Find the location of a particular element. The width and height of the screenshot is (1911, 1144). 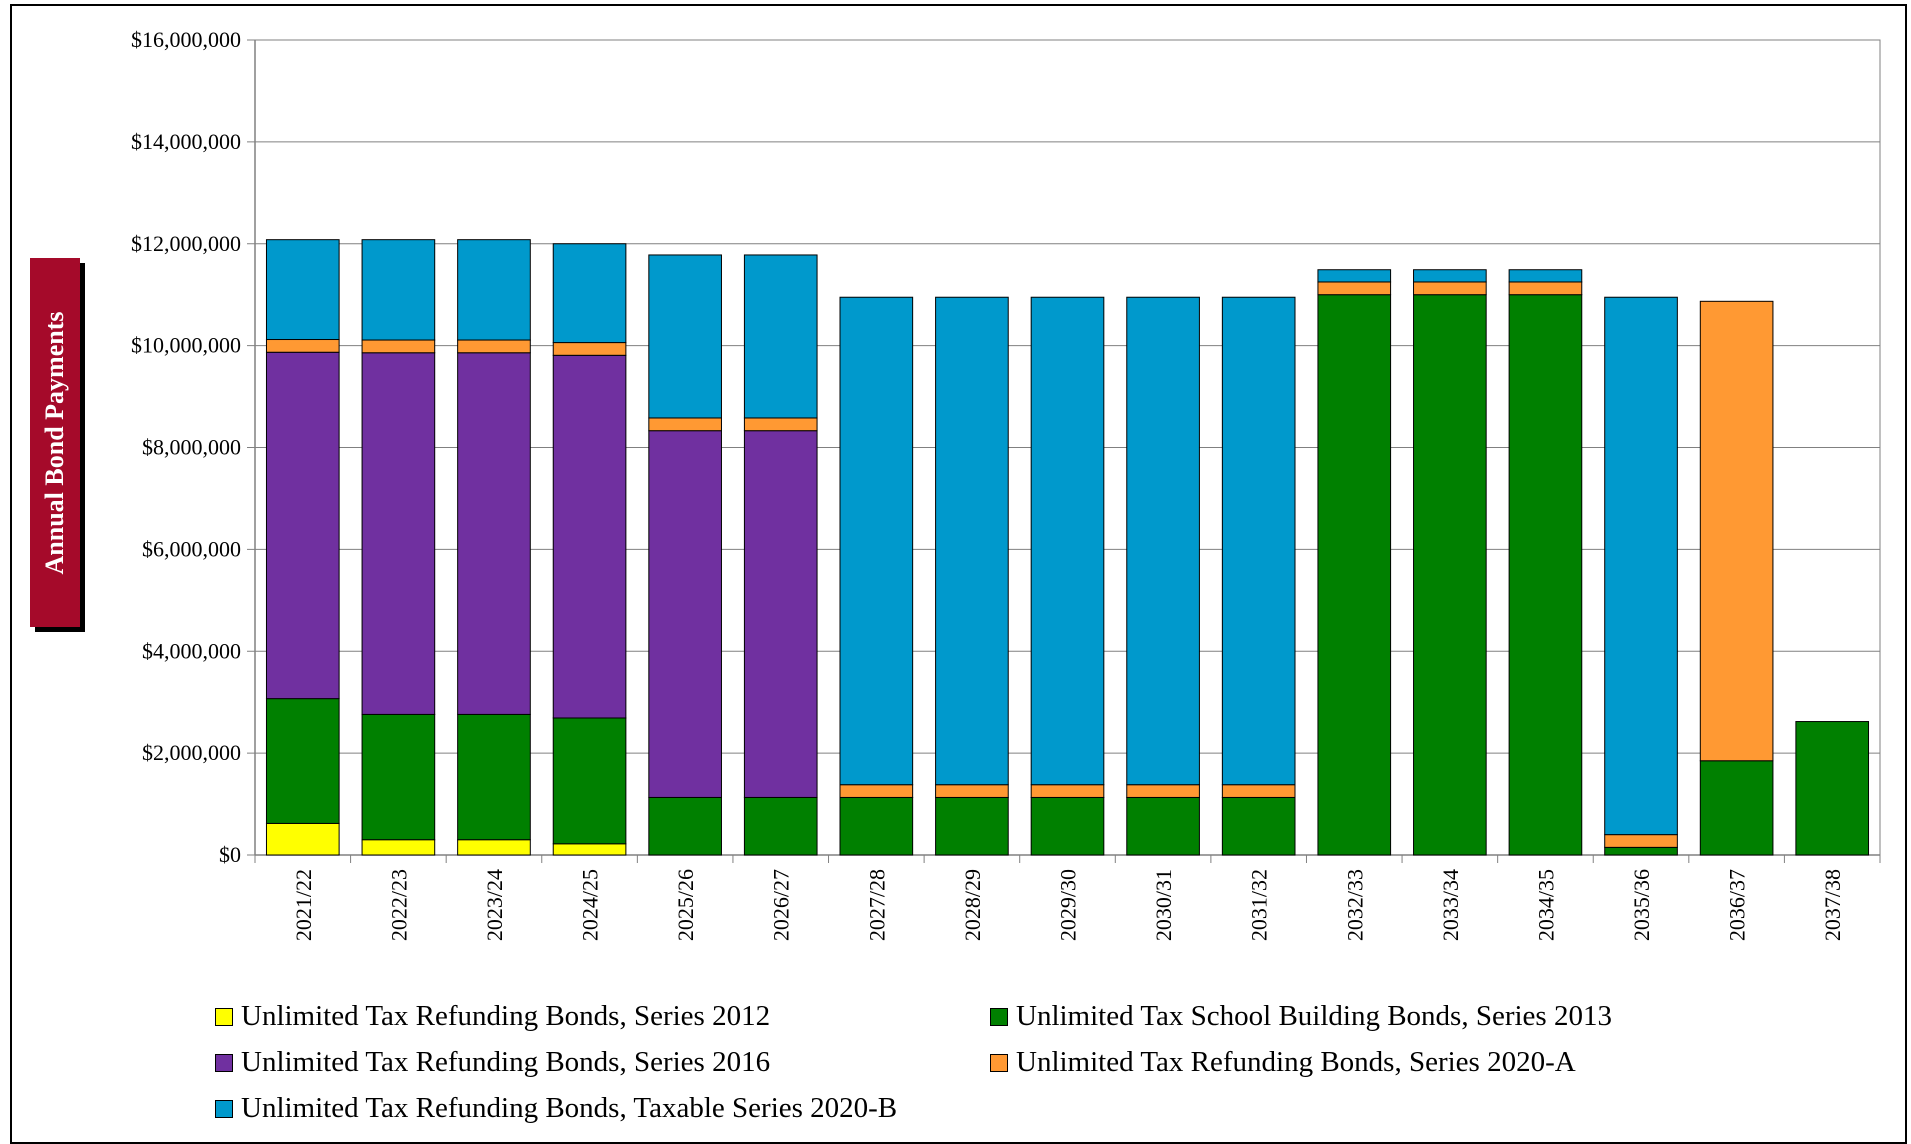

x-tick-label: 2030/31 is located at coordinates (1163, 905).